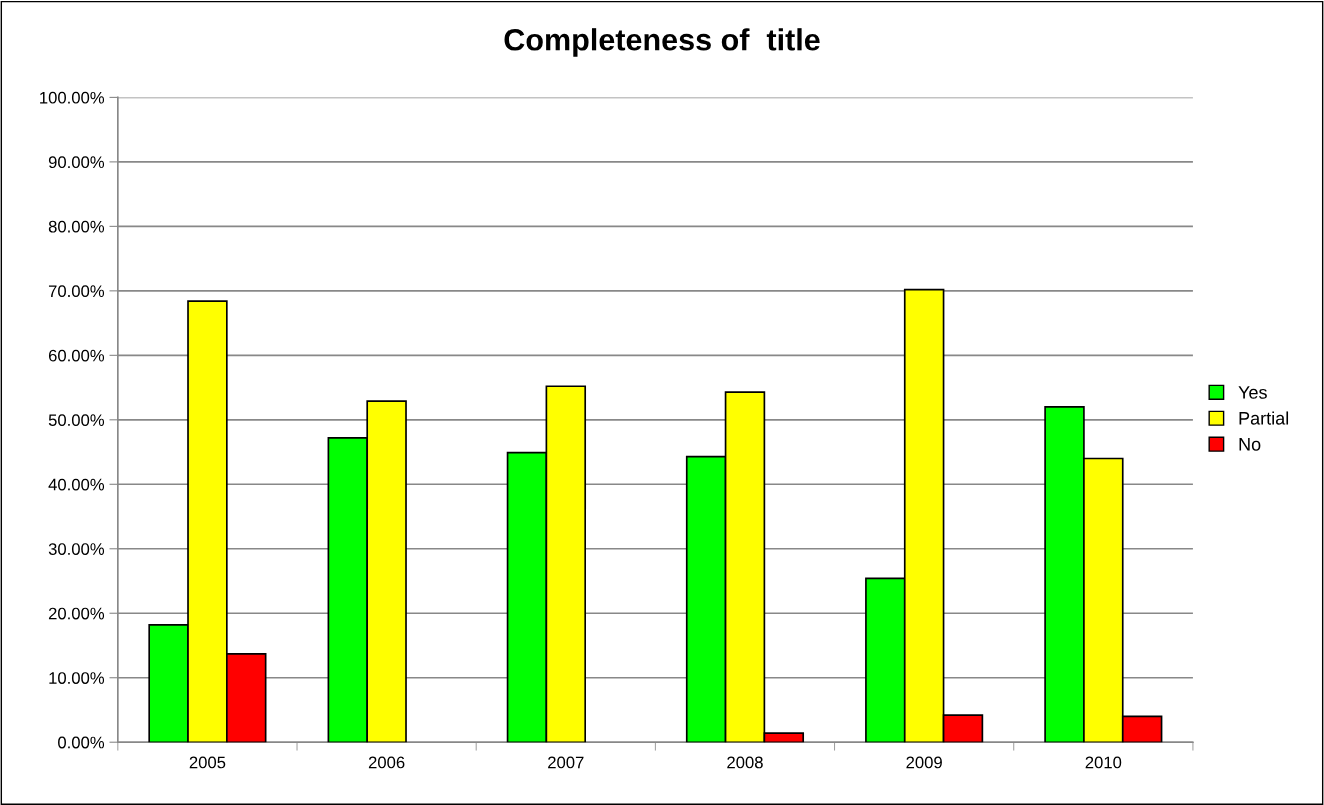 Image resolution: width=1324 pixels, height=805 pixels. I want to click on y-tick-label: 70.00%, so click(76, 291).